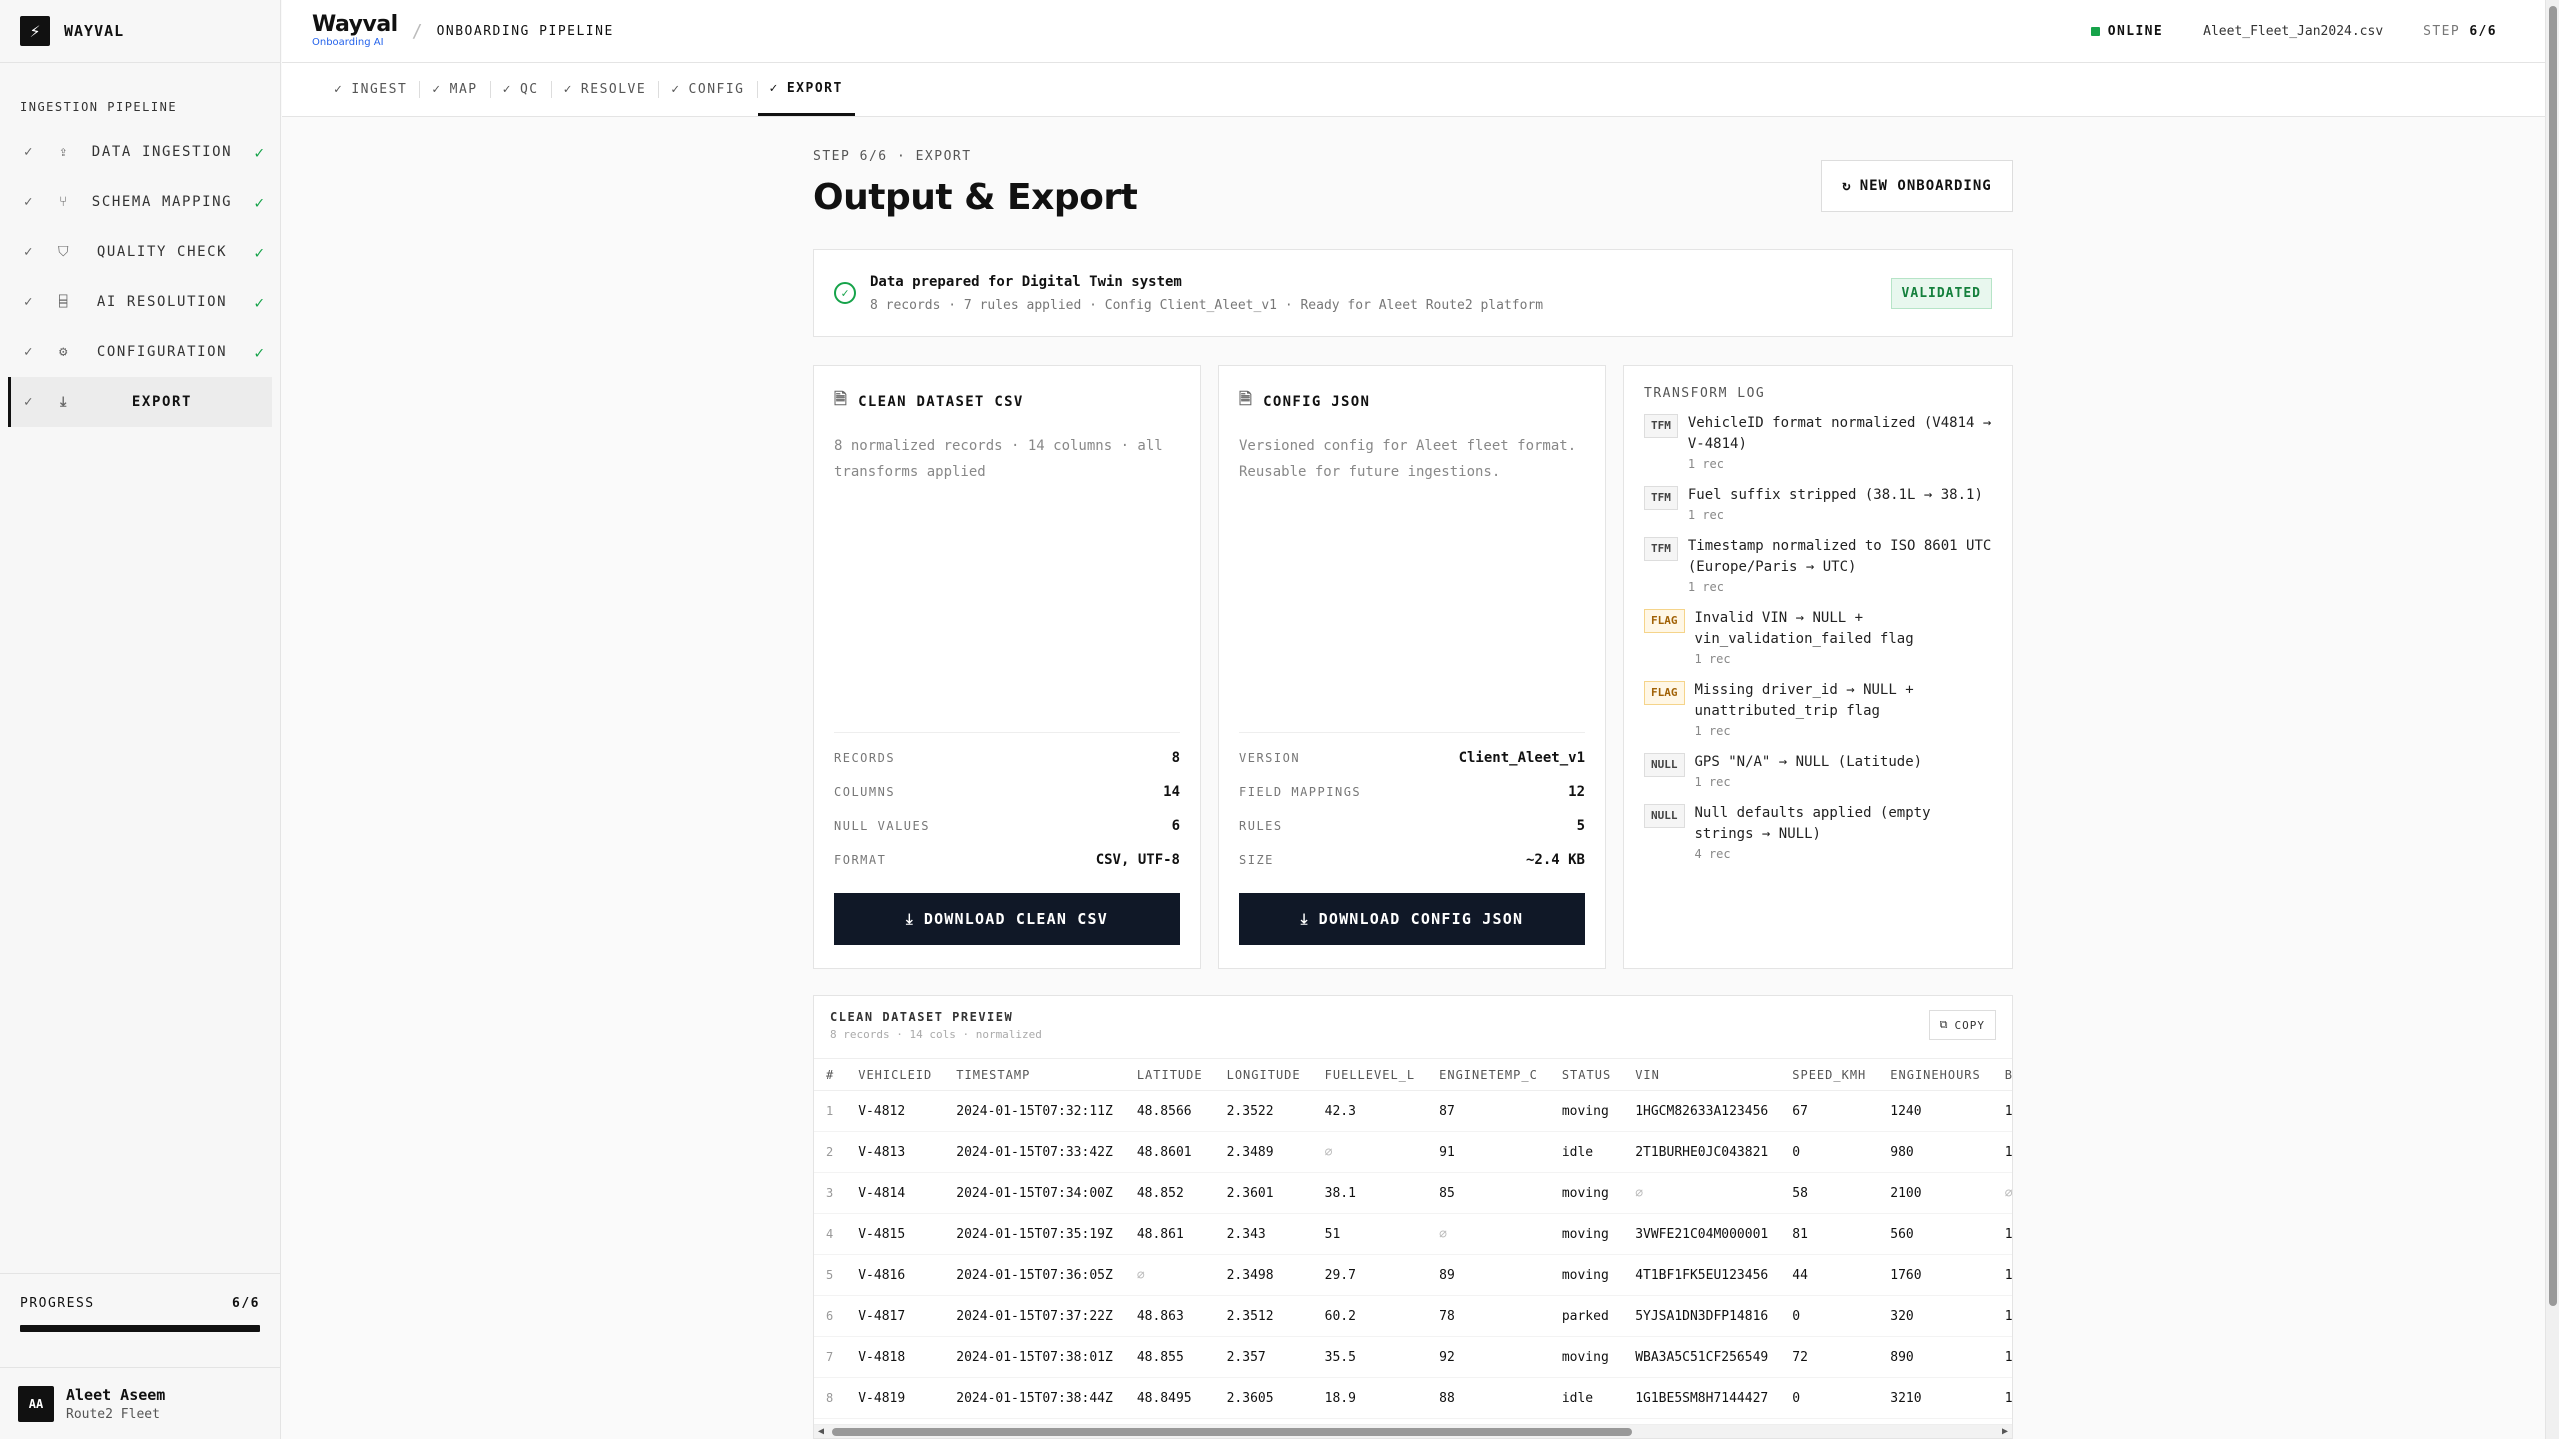 The height and width of the screenshot is (1439, 2559). What do you see at coordinates (821, 1431) in the screenshot?
I see `scroll-left-icon: ◀` at bounding box center [821, 1431].